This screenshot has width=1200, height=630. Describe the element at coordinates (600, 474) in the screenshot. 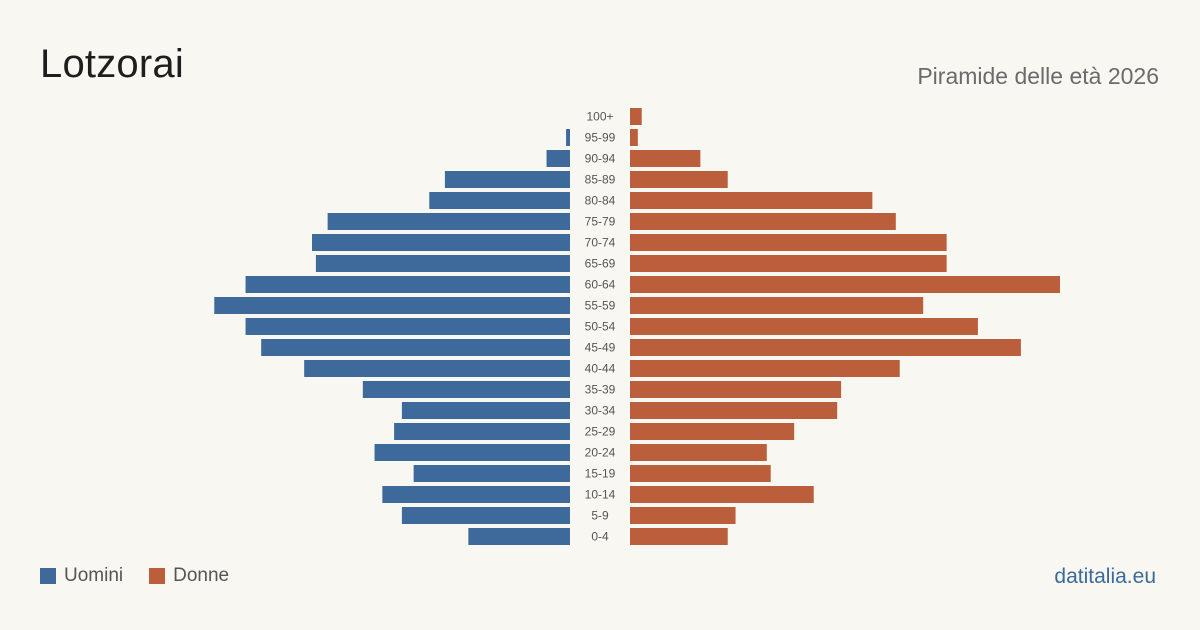

I see `age-group-label: 15-19` at that location.